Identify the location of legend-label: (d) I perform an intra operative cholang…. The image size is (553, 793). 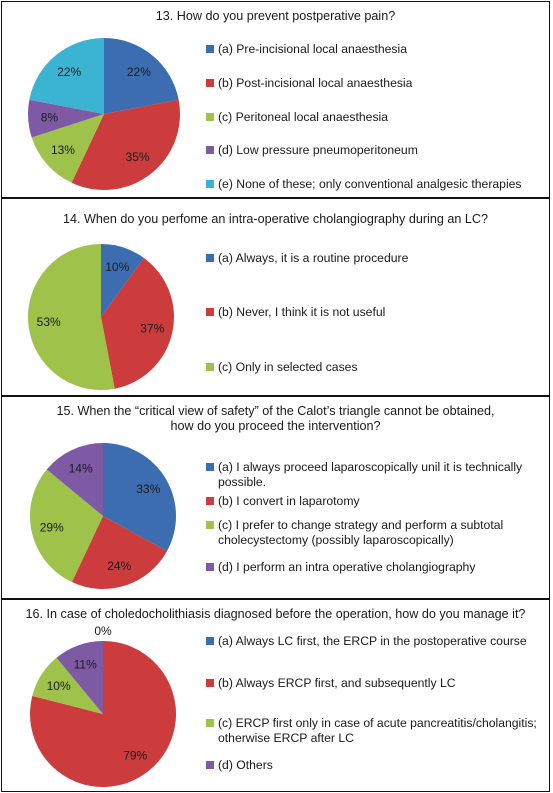
(347, 567).